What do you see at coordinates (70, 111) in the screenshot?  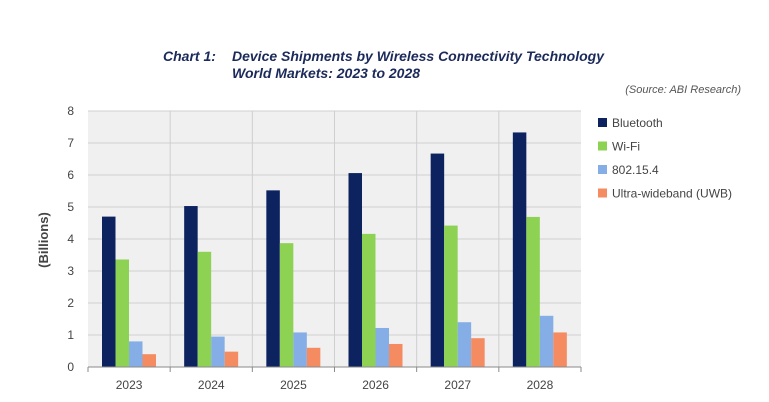 I see `y-tick-label: 8` at bounding box center [70, 111].